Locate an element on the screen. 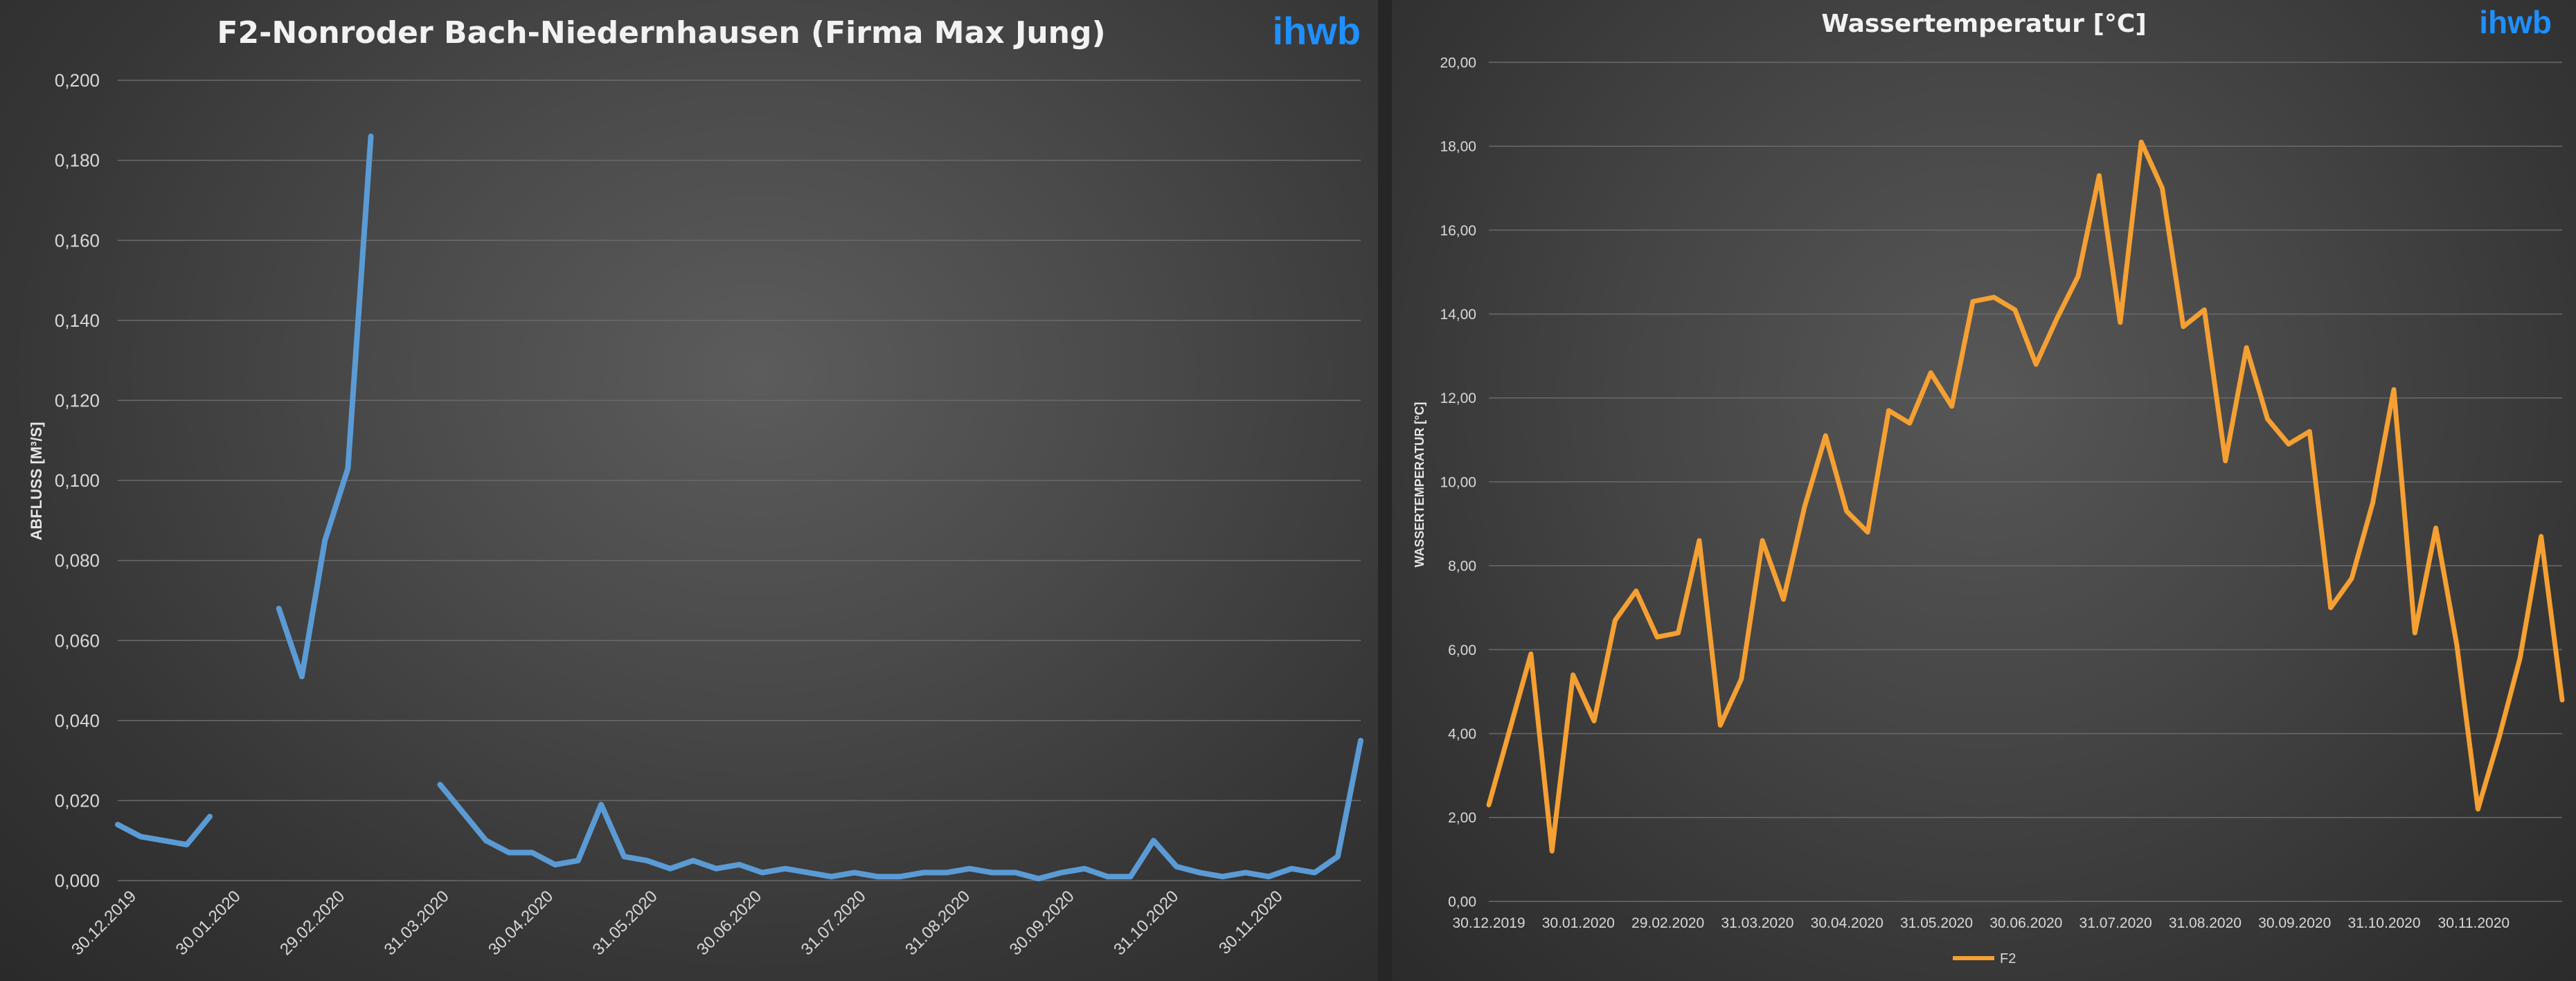 Image resolution: width=2576 pixels, height=981 pixels. y-tick-label: 16,00 is located at coordinates (1458, 231).